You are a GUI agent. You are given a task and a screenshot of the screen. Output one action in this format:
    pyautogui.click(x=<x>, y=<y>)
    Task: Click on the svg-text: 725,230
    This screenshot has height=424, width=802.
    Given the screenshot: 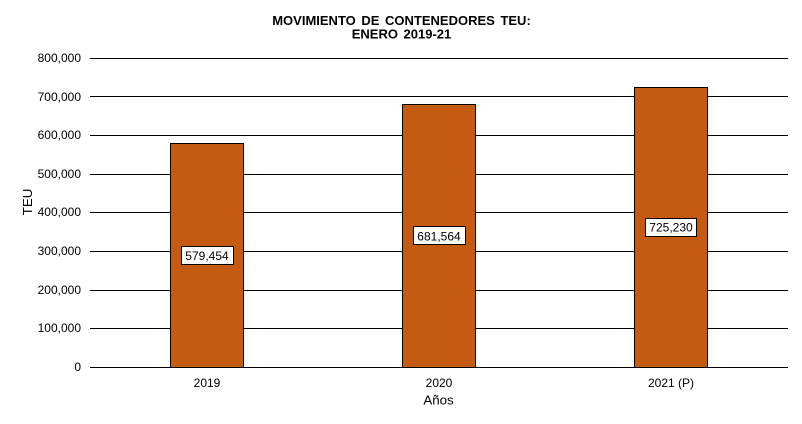 What is the action you would take?
    pyautogui.click(x=671, y=228)
    